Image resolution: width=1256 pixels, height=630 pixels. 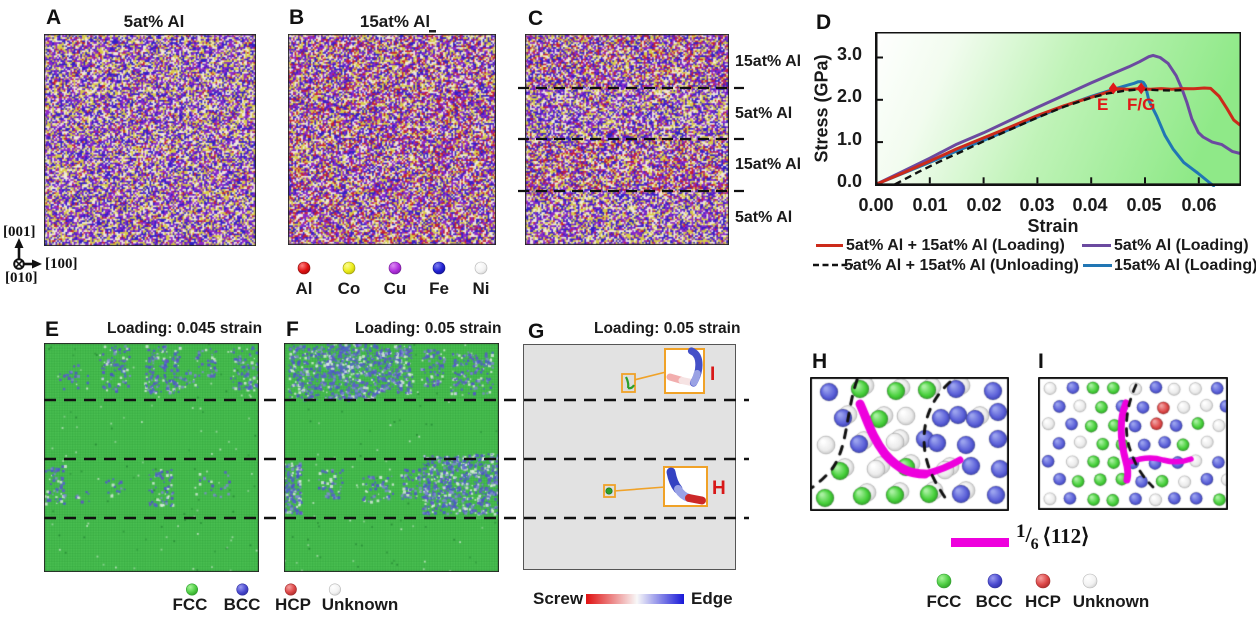 What do you see at coordinates (712, 374) in the screenshot?
I see `svg-text: I` at bounding box center [712, 374].